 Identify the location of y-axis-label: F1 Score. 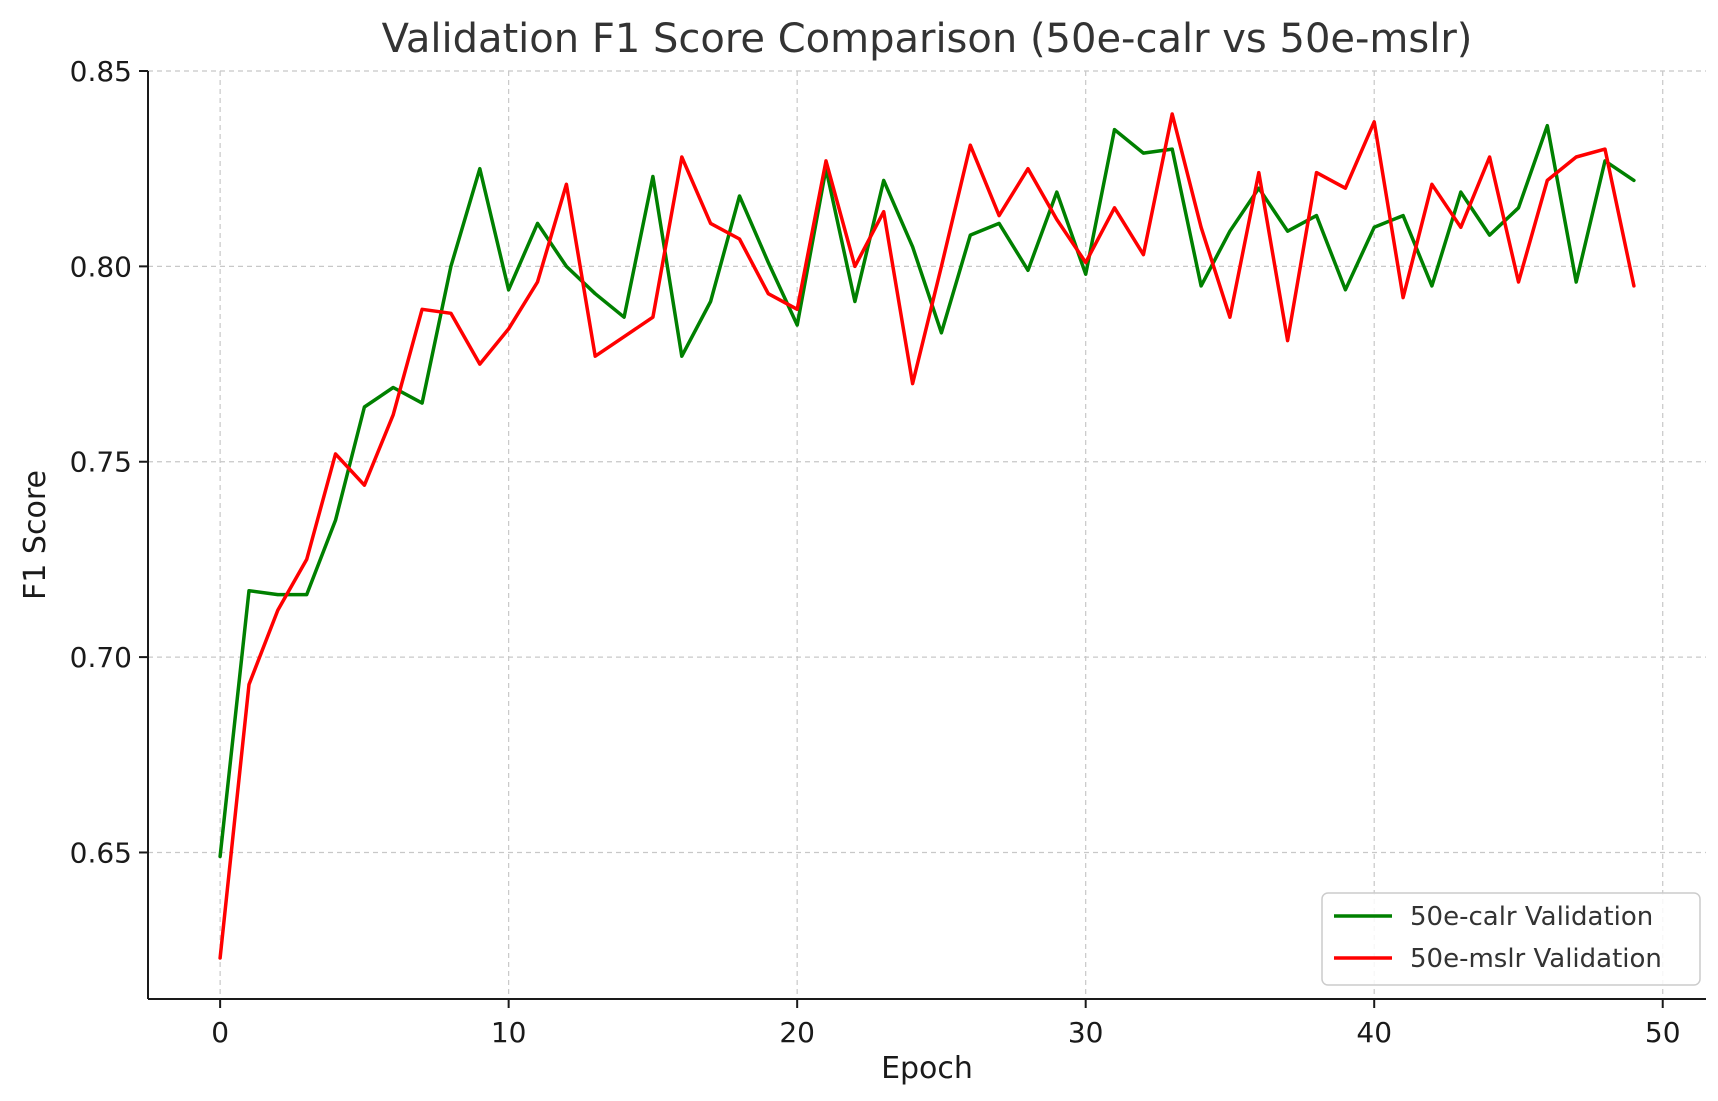
(35, 535).